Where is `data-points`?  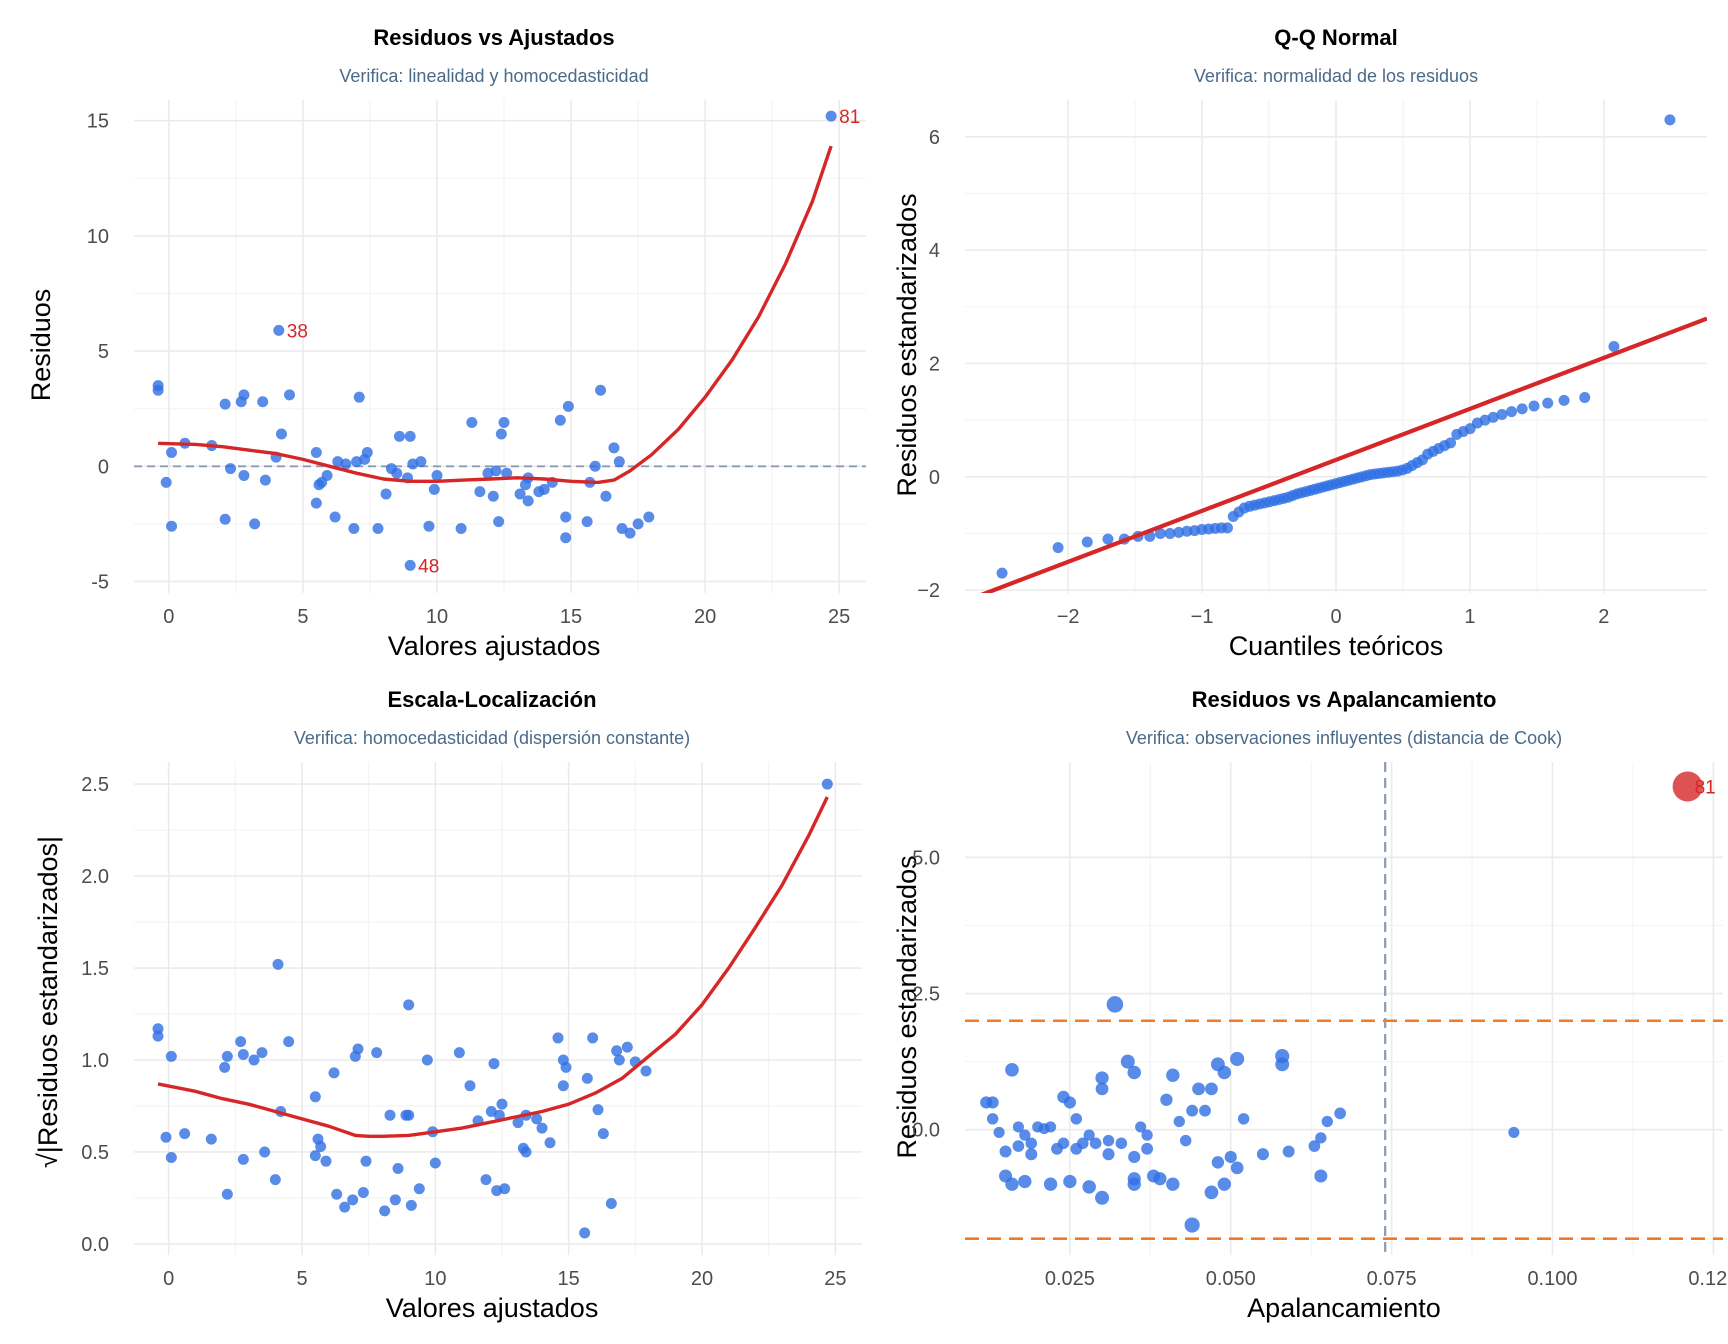
data-points is located at coordinates (492, 1008).